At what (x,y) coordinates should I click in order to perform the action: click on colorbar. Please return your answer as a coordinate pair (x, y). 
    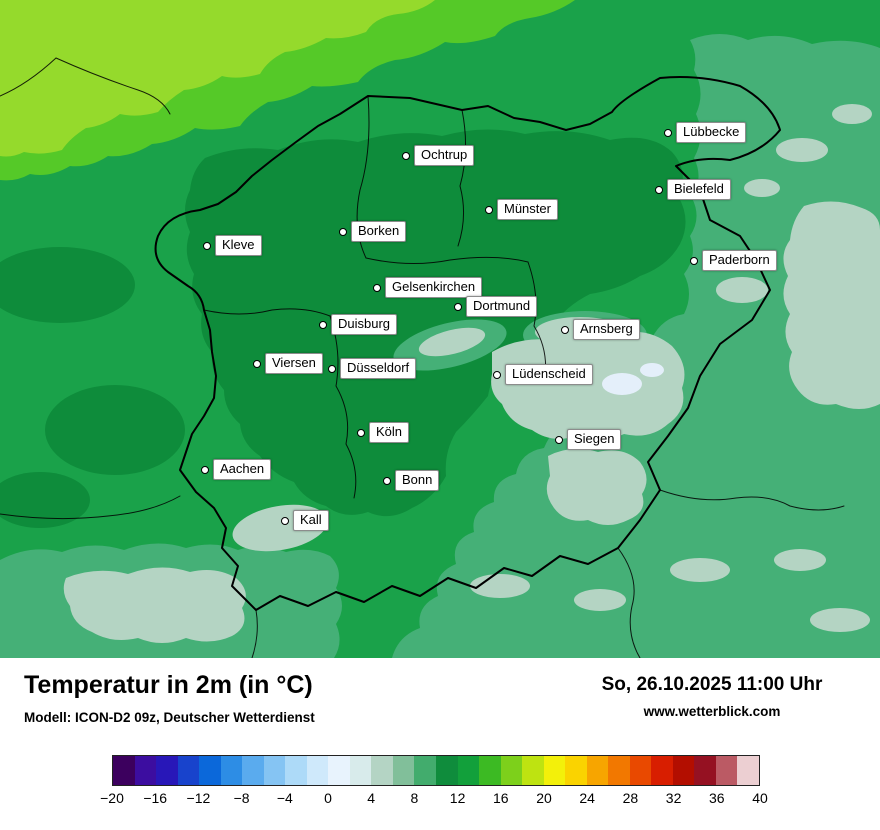
    Looking at the image, I should click on (436, 770).